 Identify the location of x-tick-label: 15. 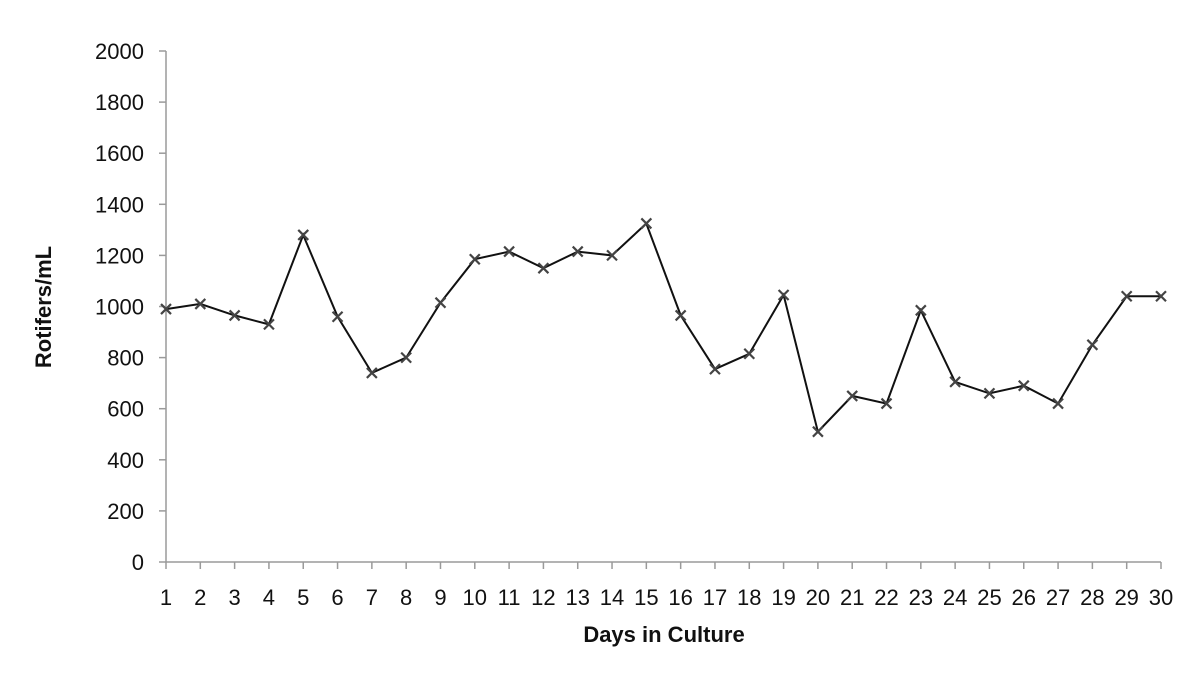
(646, 597).